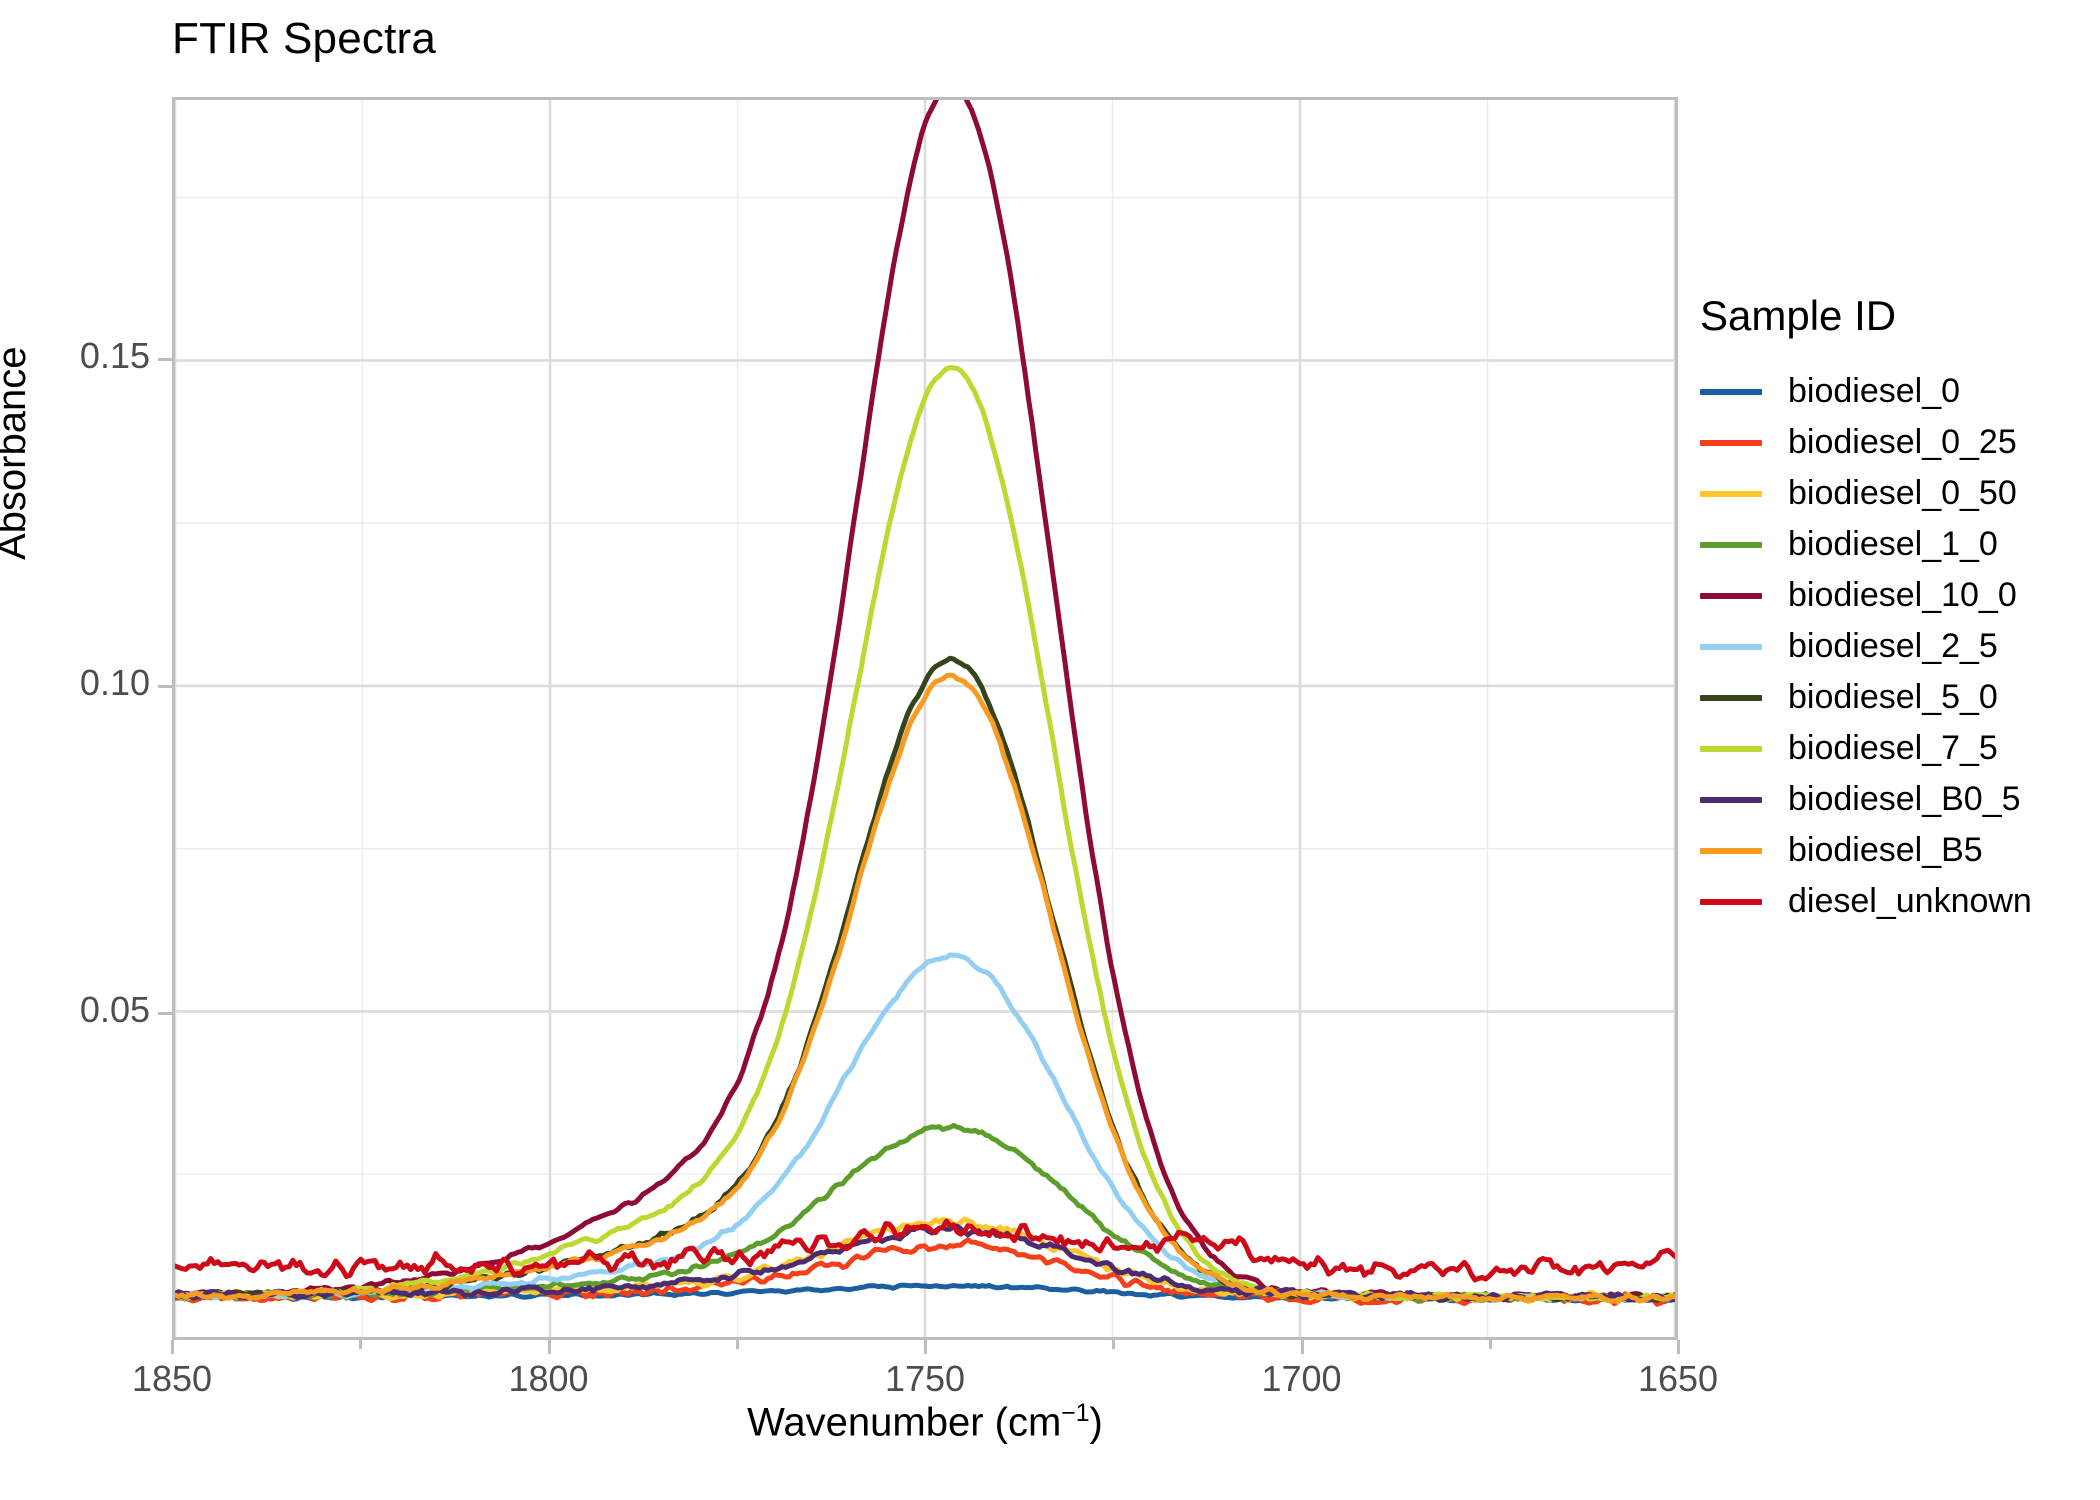 Image resolution: width=2100 pixels, height=1500 pixels. What do you see at coordinates (925, 1378) in the screenshot?
I see `x-tick-label: 1750` at bounding box center [925, 1378].